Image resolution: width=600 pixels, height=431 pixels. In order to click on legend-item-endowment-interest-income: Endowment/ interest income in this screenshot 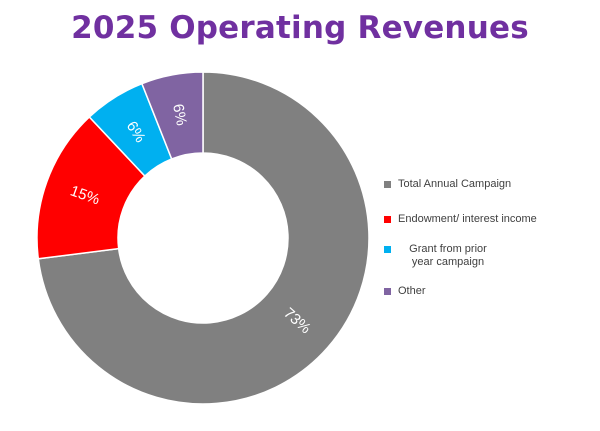, I will do `click(484, 219)`.